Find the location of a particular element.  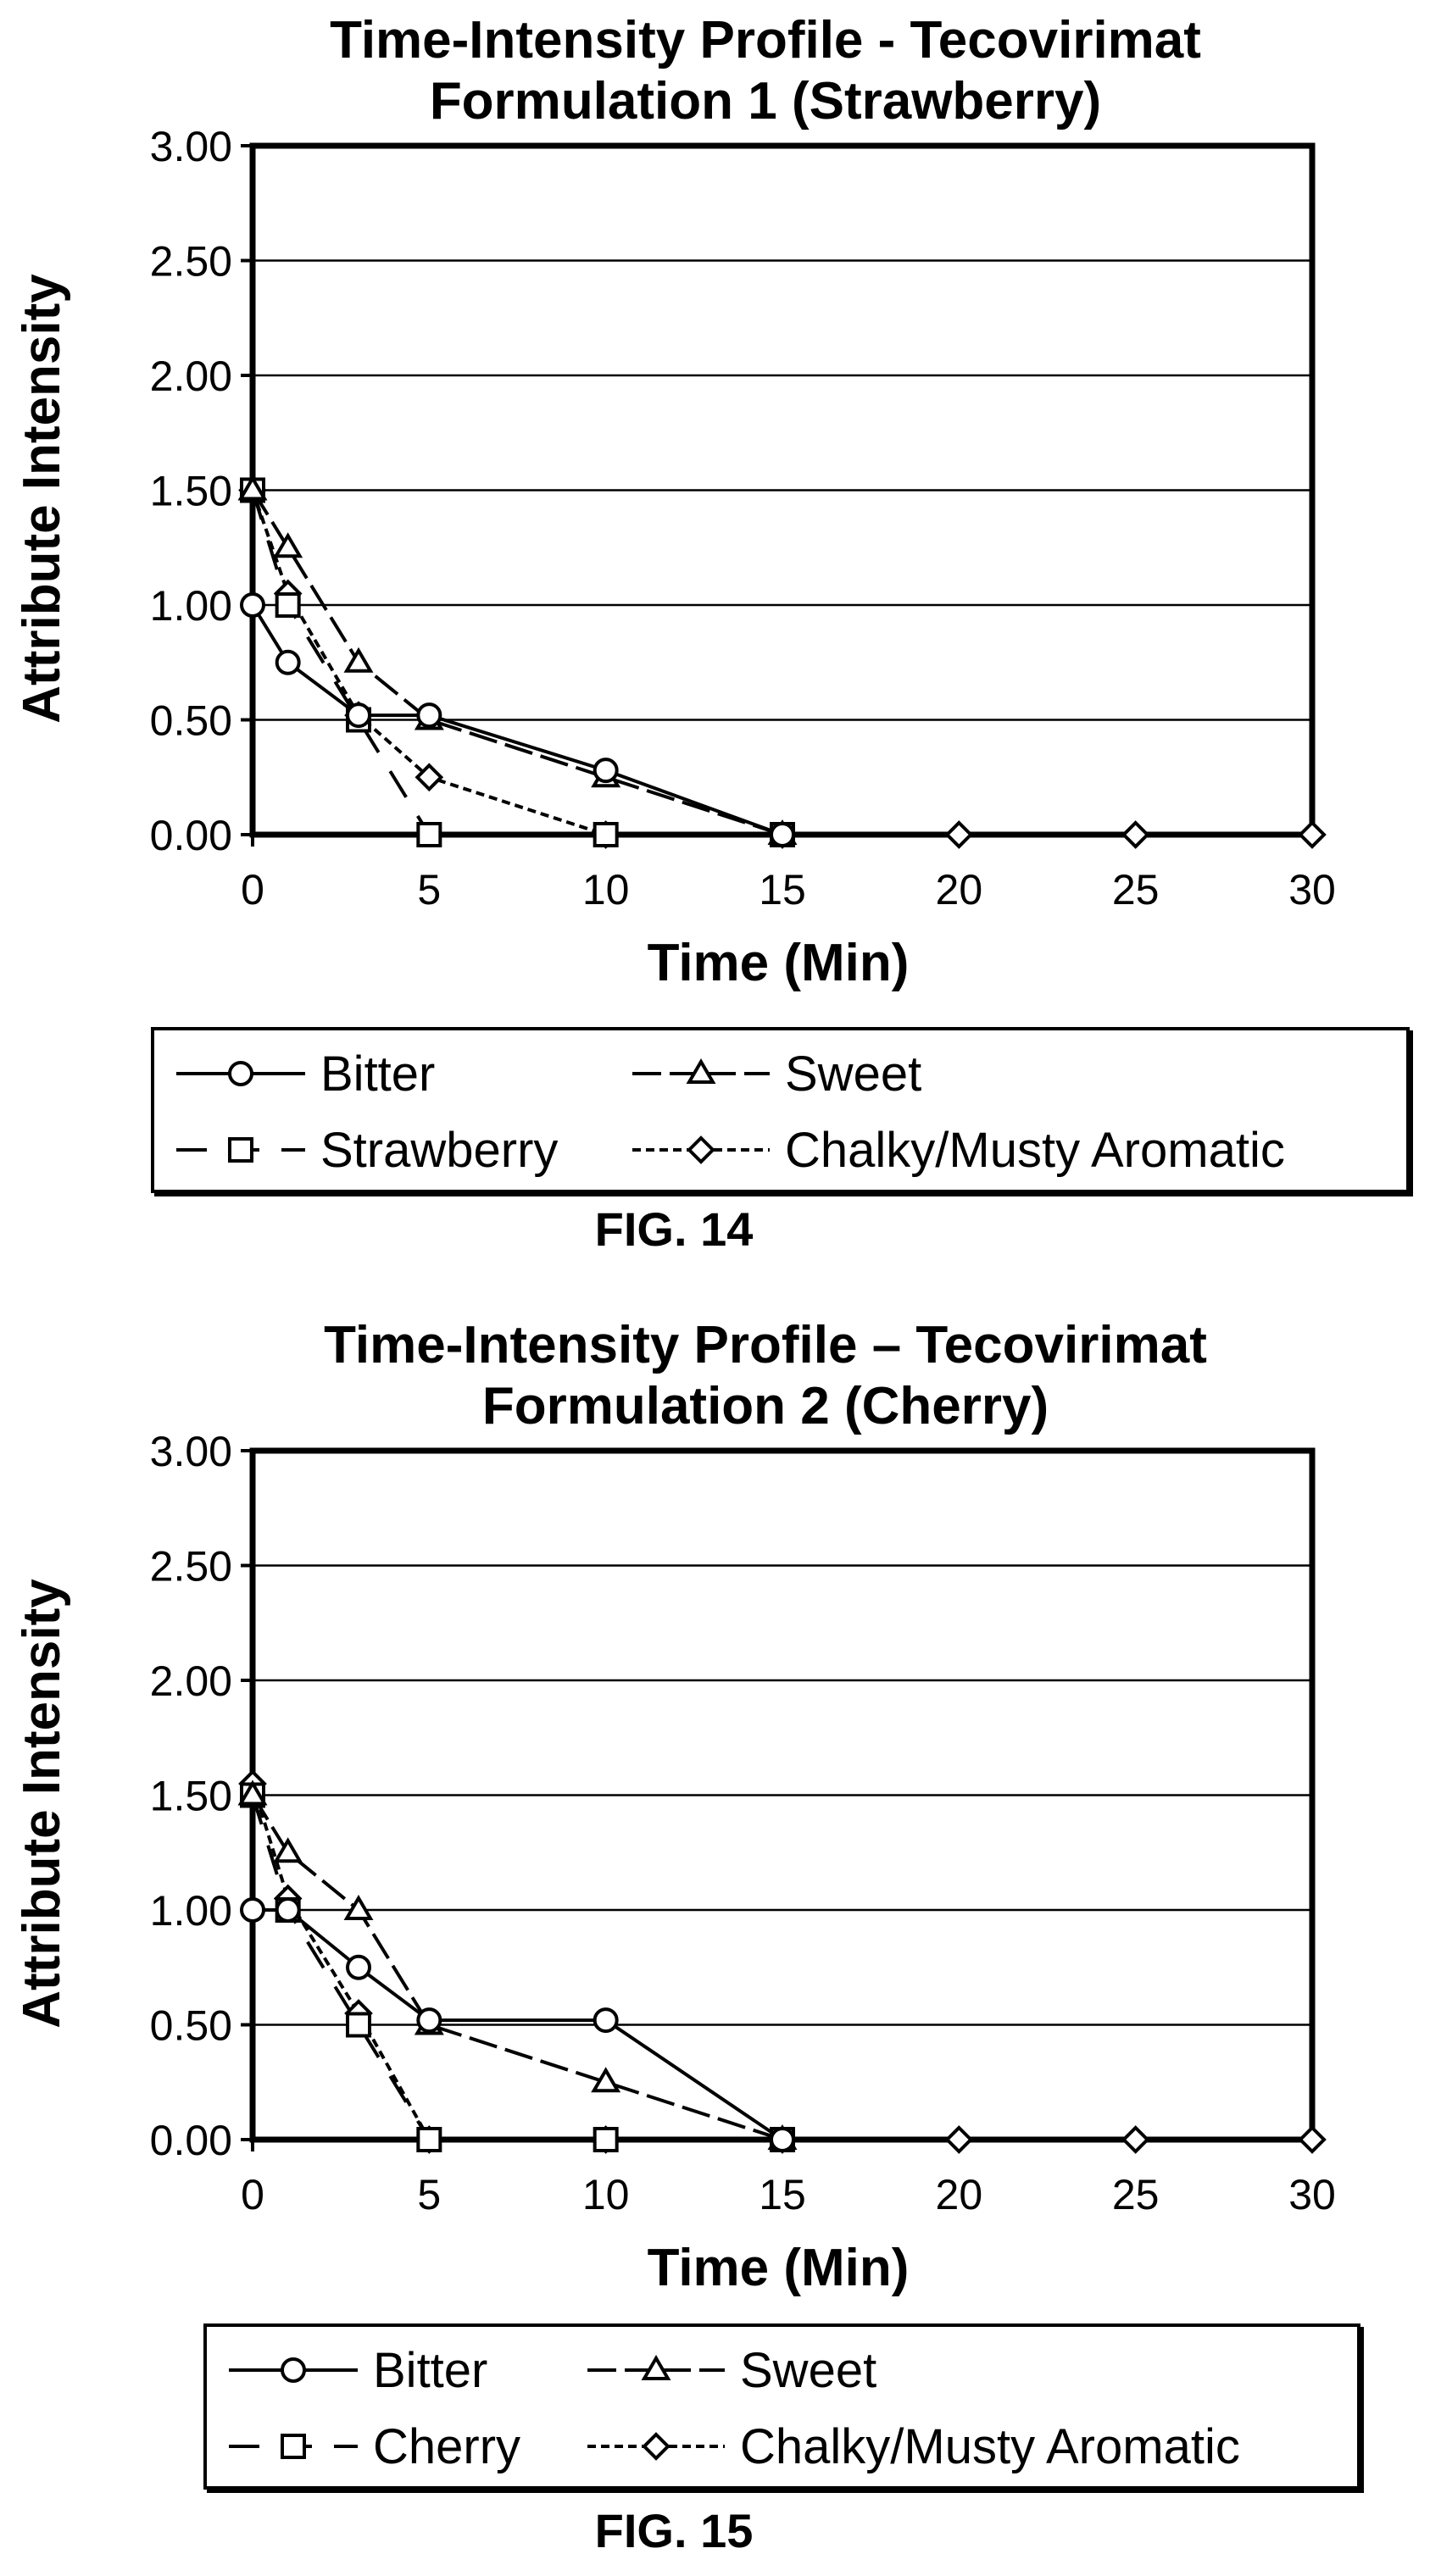

chart-title-line: Time-Intensity Profile - Tecovirimat is located at coordinates (765, 40).